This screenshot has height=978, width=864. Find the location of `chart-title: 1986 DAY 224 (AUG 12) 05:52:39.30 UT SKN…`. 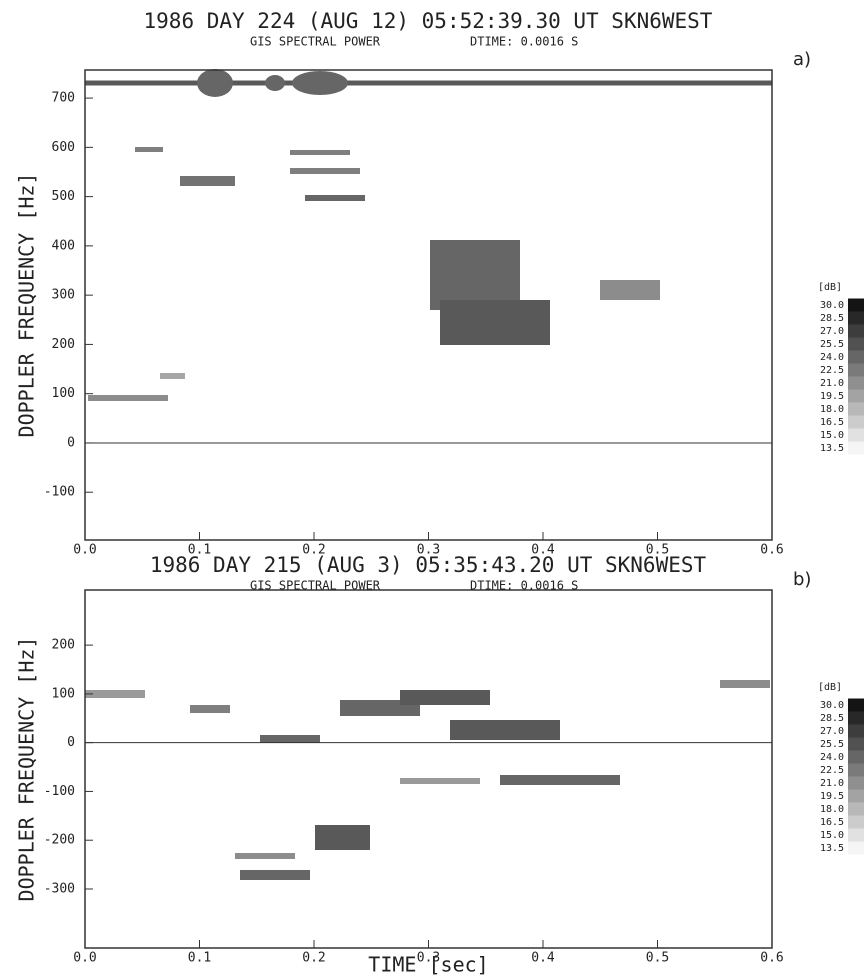

chart-title: 1986 DAY 224 (AUG 12) 05:52:39.30 UT SKN… is located at coordinates (428, 21).